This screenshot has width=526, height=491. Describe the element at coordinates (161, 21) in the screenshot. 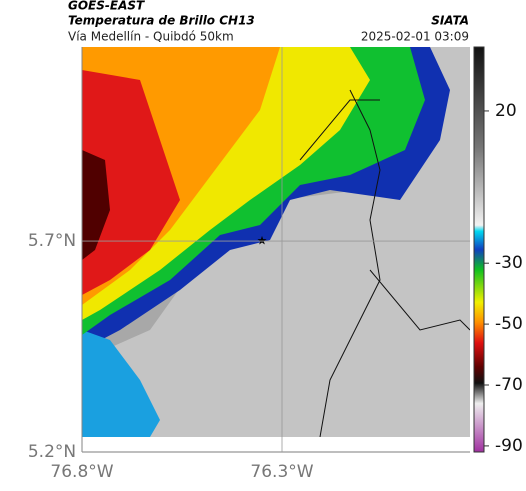

I see `title: Temperatura de Brillo CH13` at that location.